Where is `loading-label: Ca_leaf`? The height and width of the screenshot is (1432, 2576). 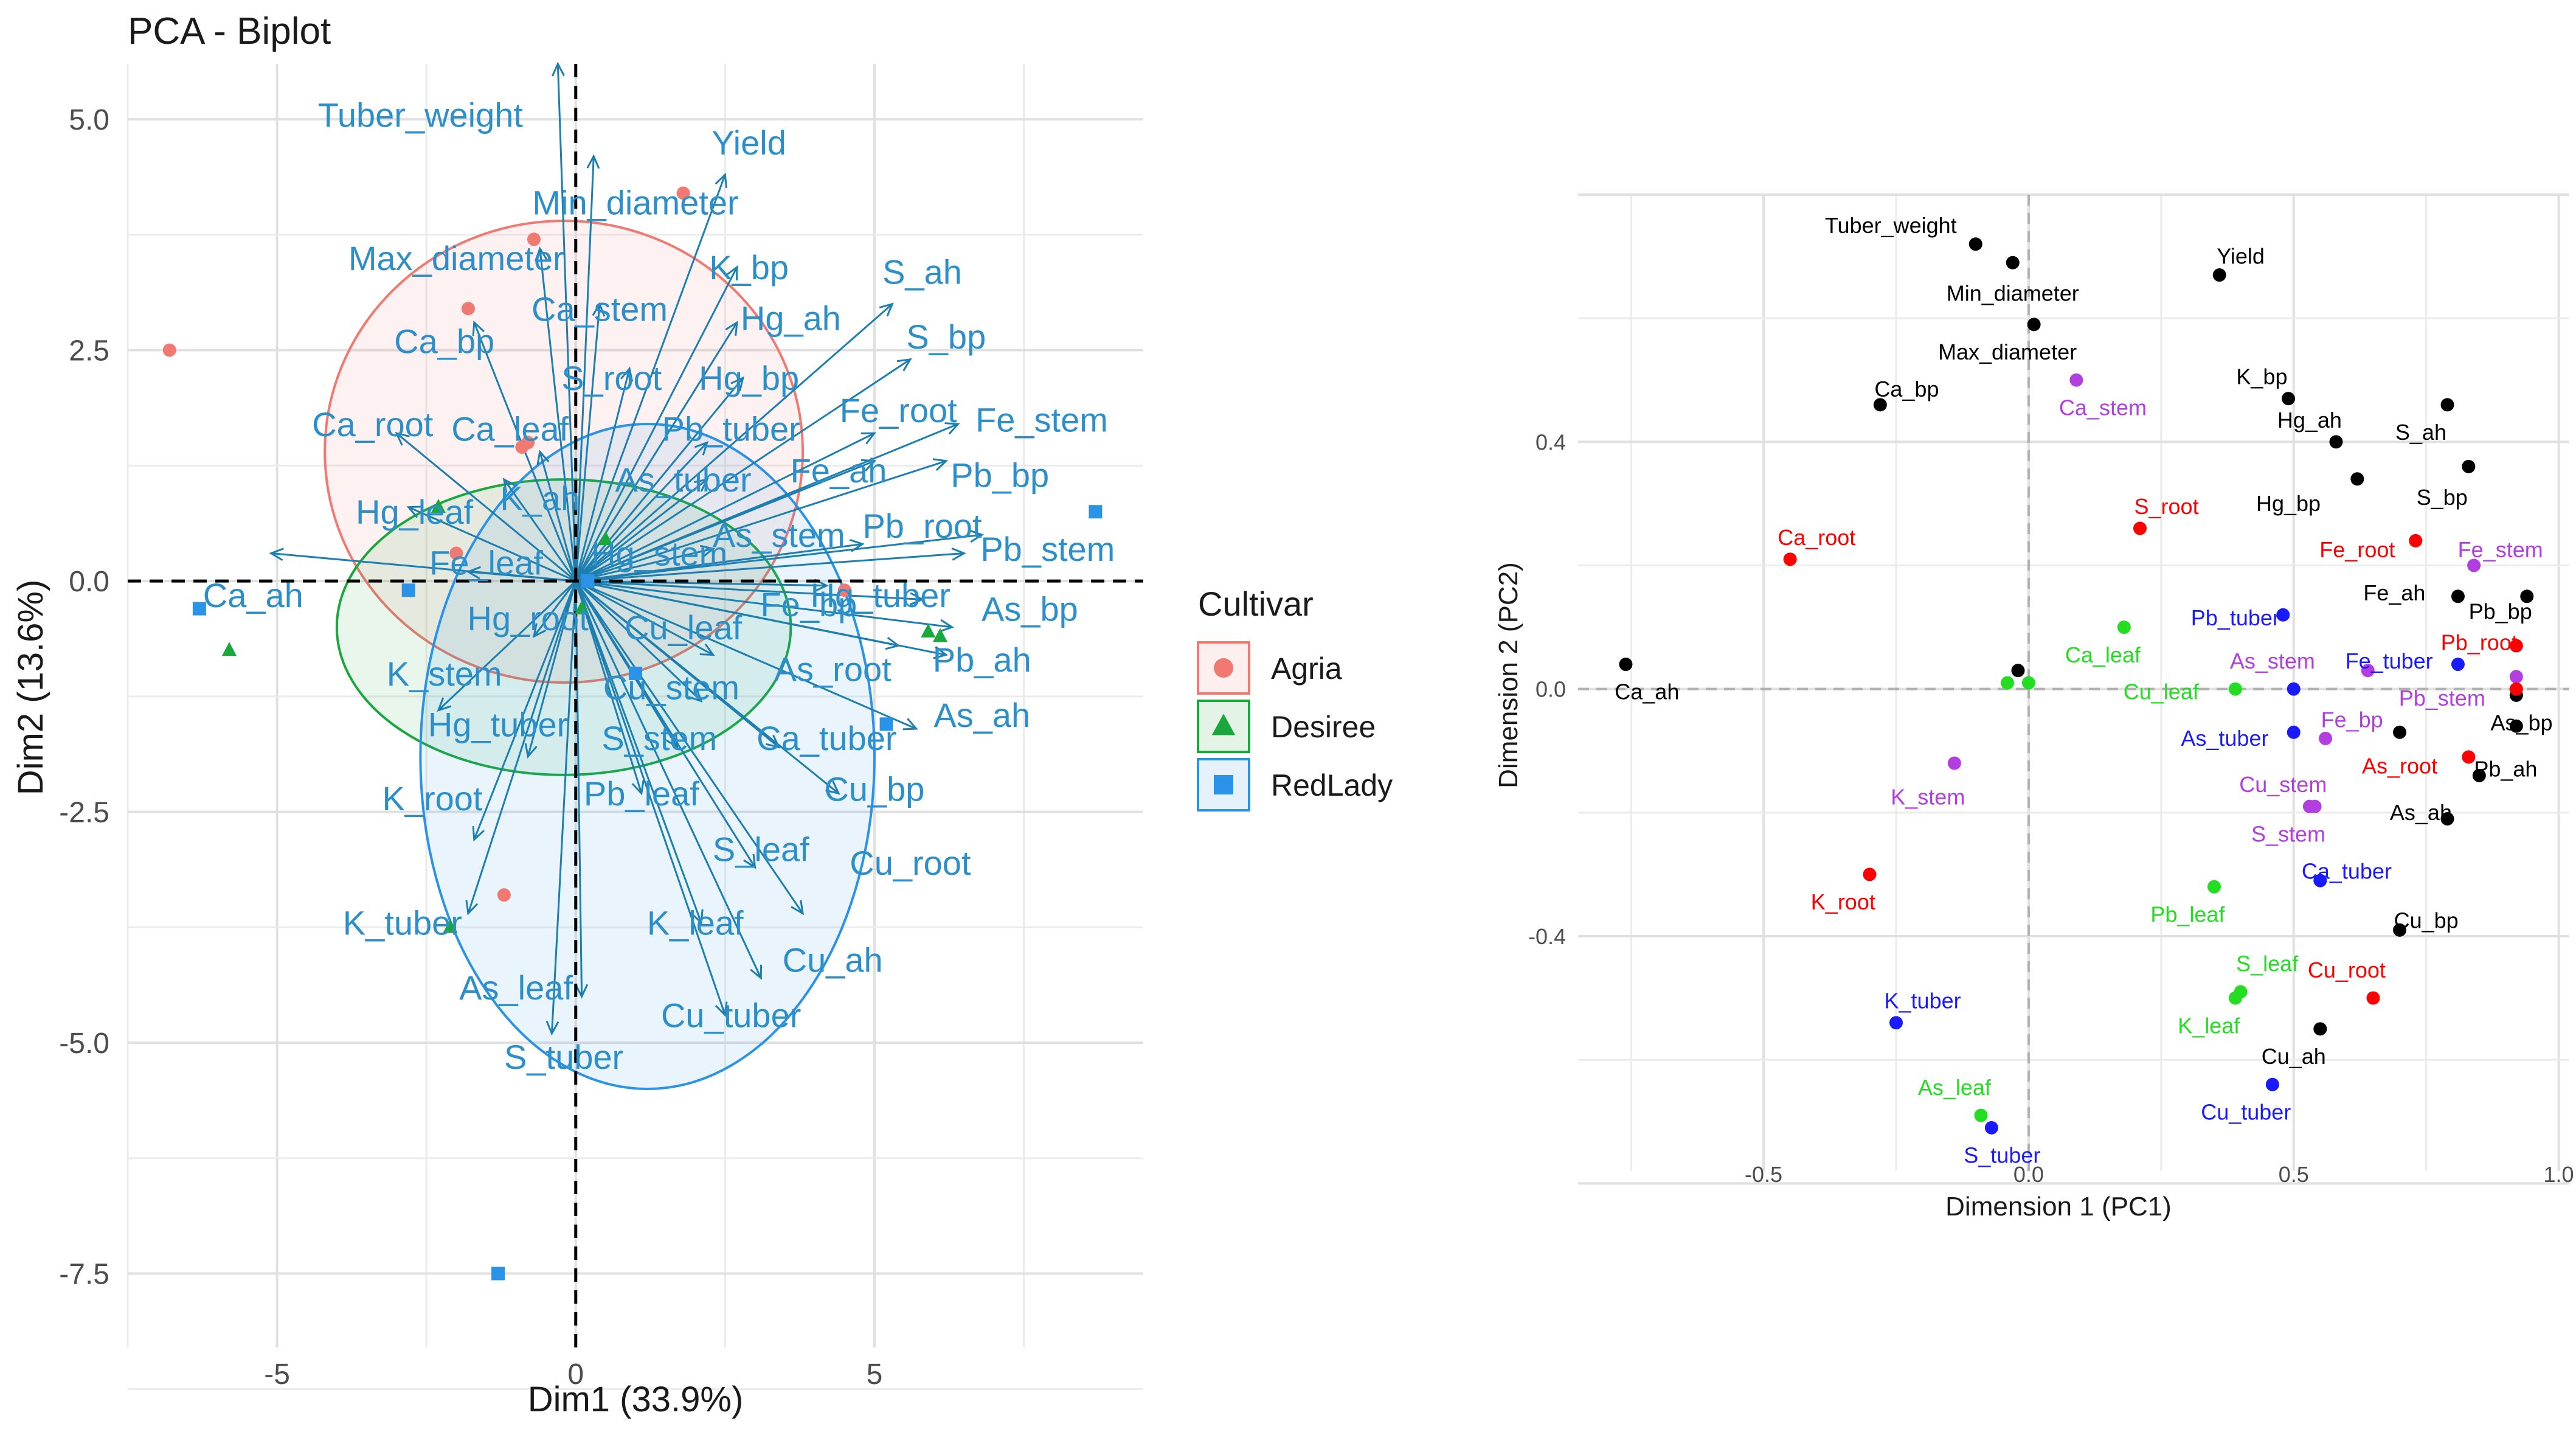 loading-label: Ca_leaf is located at coordinates (2103, 654).